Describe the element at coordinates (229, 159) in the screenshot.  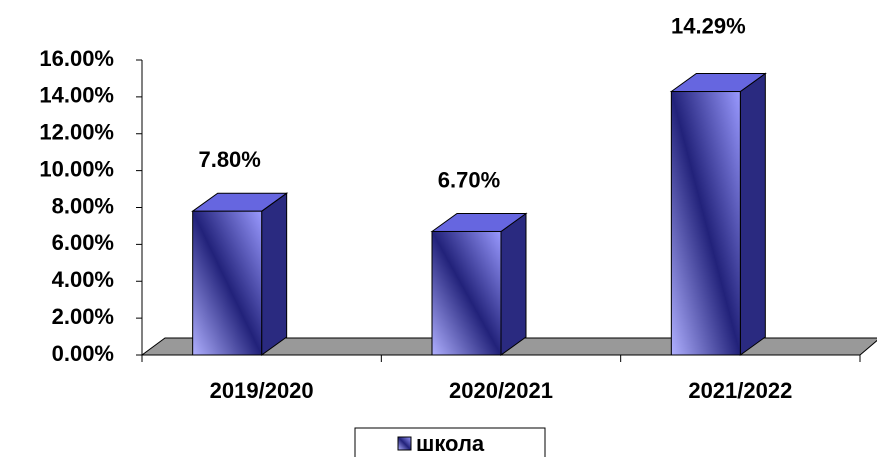
I see `value-label: 7.80%` at that location.